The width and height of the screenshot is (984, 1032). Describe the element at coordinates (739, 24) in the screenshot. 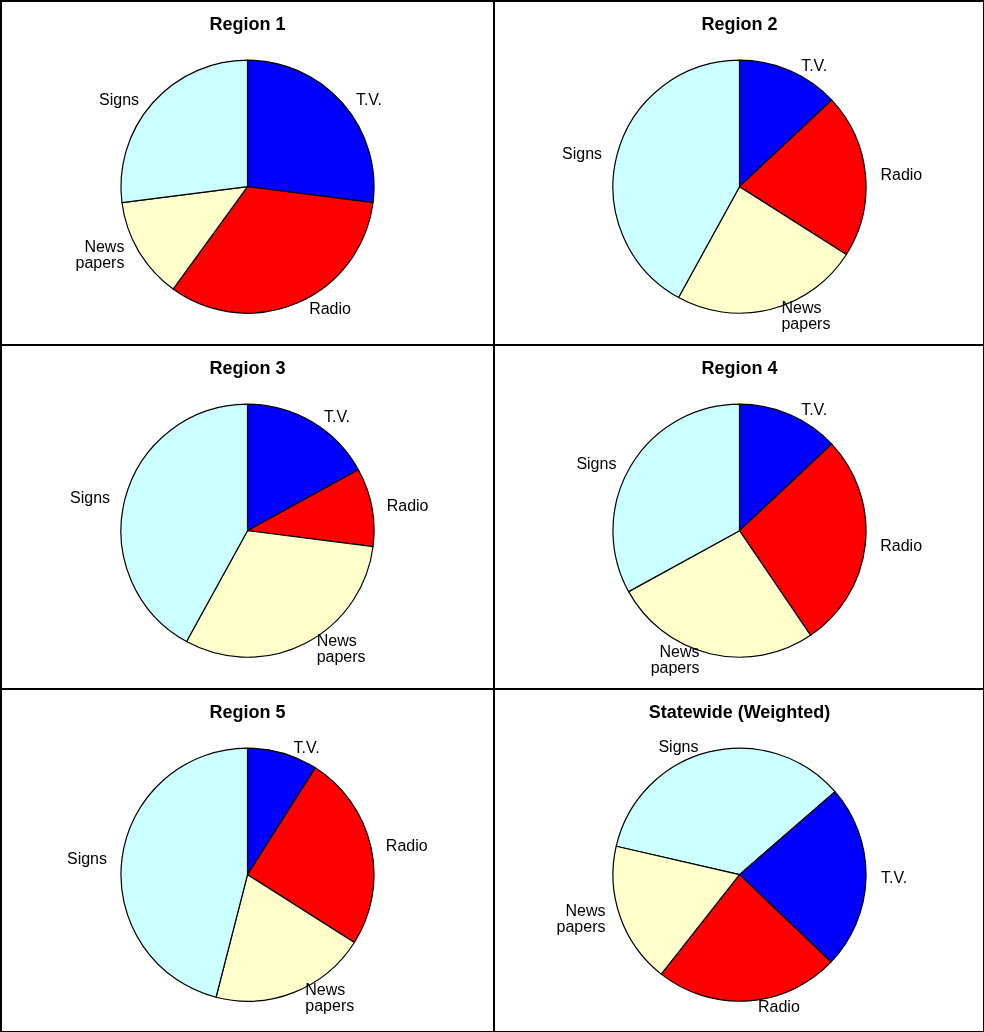

I see `chart-title: Region 2` at that location.